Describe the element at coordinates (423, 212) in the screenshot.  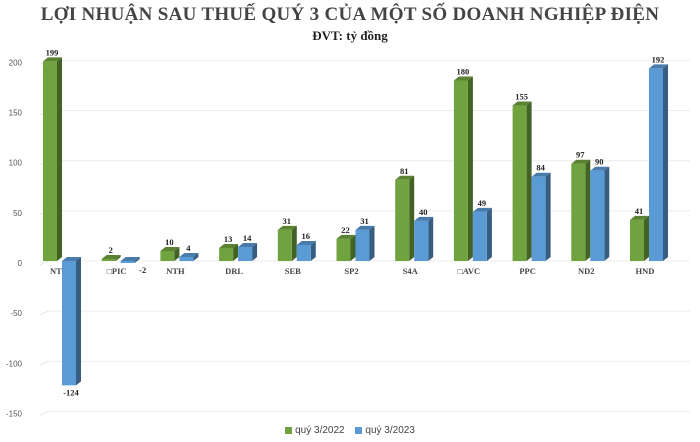
I see `data-label: 40` at that location.